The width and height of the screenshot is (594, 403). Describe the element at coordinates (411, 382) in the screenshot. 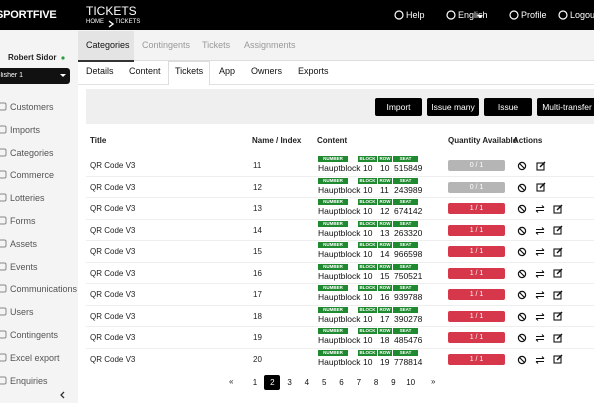

I see `page-link: 10` at that location.